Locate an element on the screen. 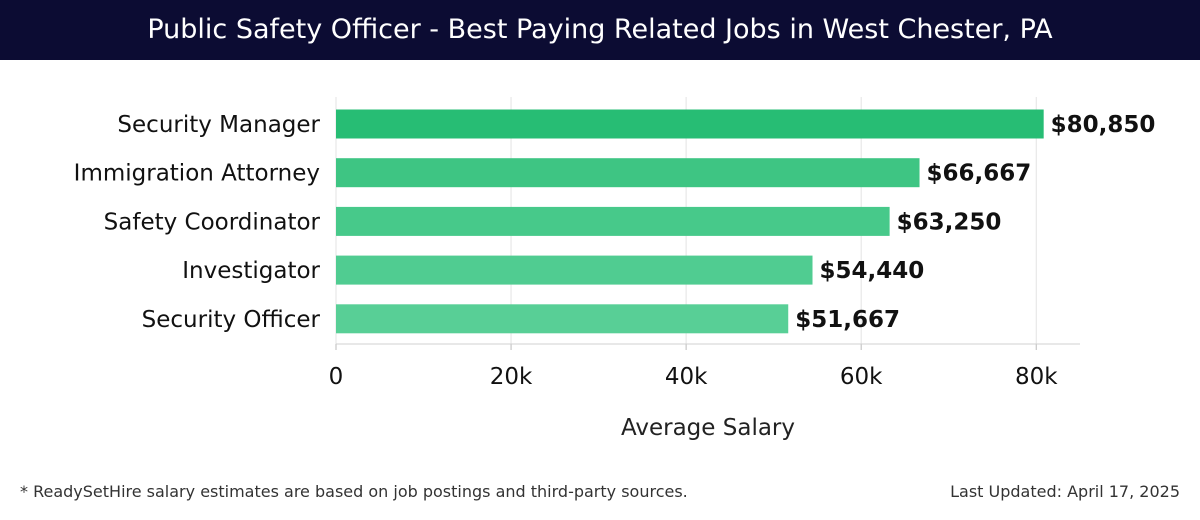 This screenshot has height=520, width=1200. category-label: Safety Coordinator is located at coordinates (212, 222).